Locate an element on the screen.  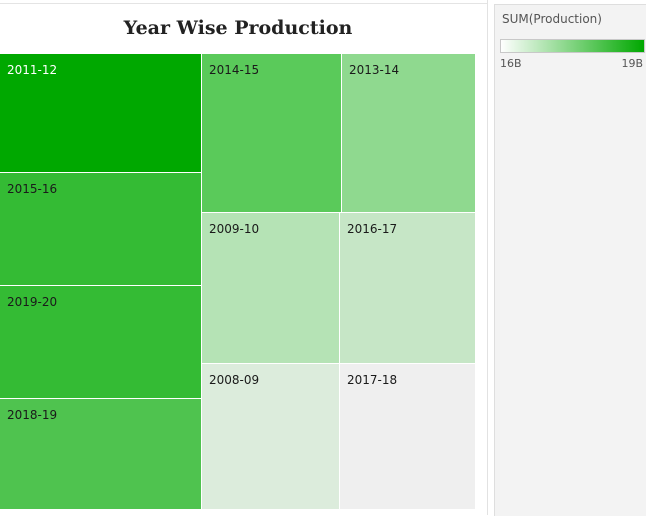
treemap-label: 2014-15 is located at coordinates (234, 70).